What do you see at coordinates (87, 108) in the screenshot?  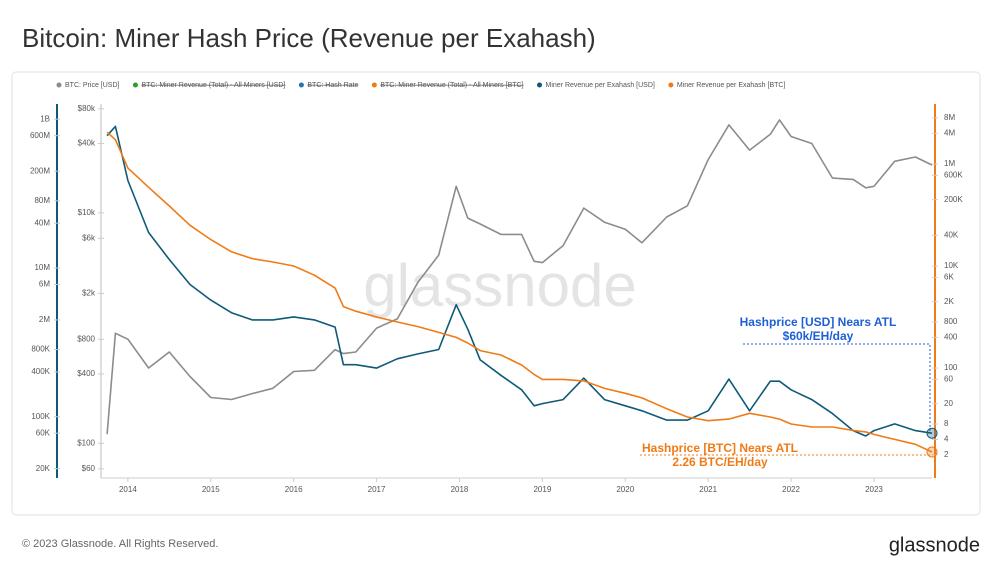 I see `y-tick-label: $80k` at bounding box center [87, 108].